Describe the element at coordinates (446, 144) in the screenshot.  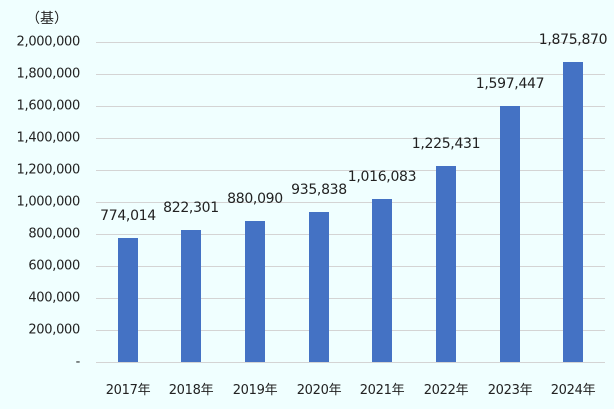
I see `data-label: 1,225,431` at that location.